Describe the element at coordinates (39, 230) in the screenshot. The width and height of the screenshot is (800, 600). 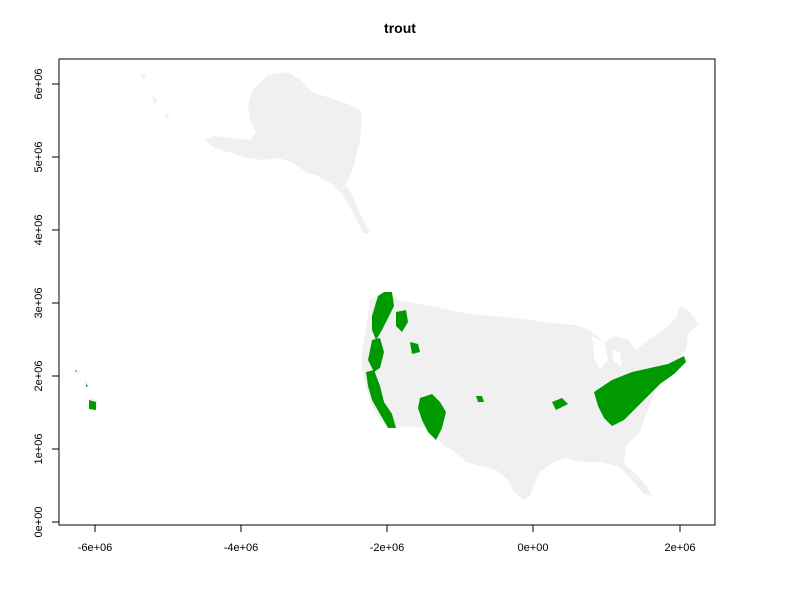
I see `y-tick-label: 4e+06` at that location.